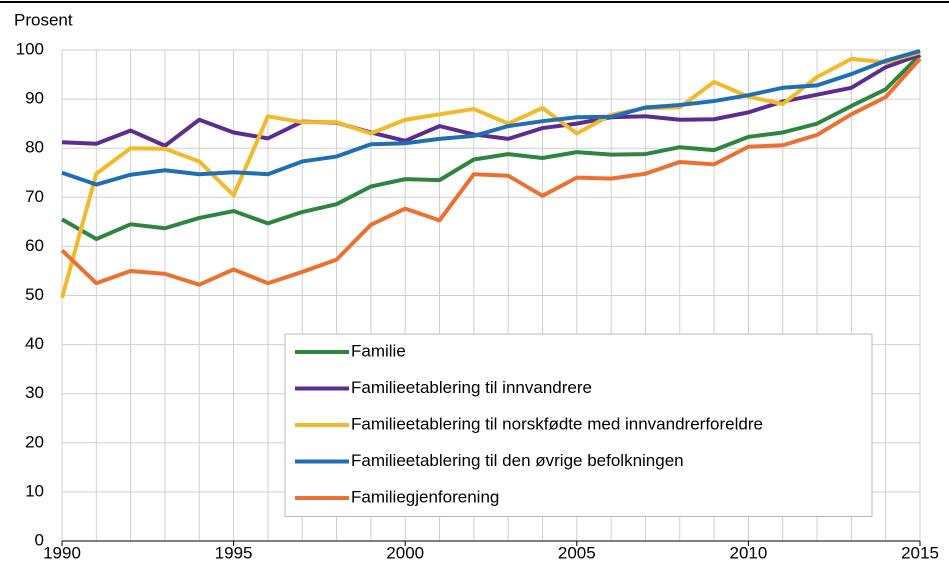 The height and width of the screenshot is (566, 949). Describe the element at coordinates (577, 552) in the screenshot. I see `x-tick-label: 2005` at that location.